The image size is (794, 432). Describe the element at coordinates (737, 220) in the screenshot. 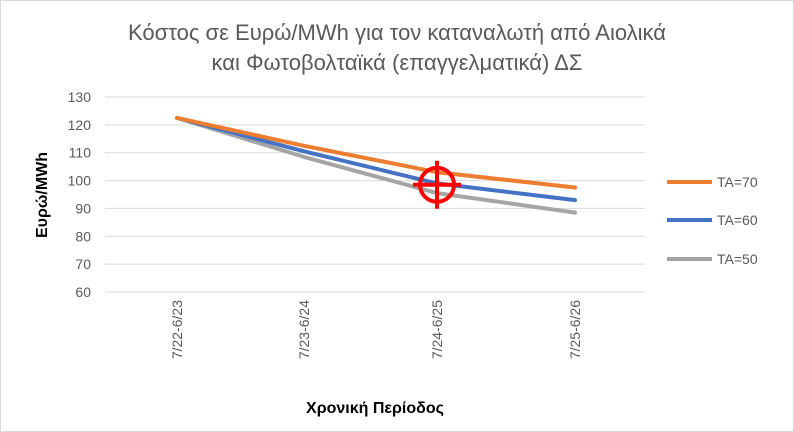

I see `legend-label: TA=60` at that location.